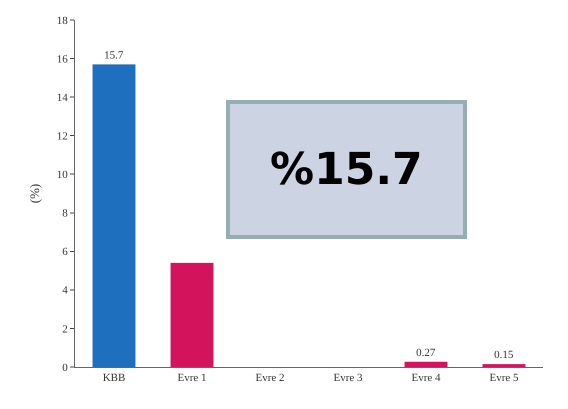 The width and height of the screenshot is (568, 409). Describe the element at coordinates (346, 169) in the screenshot. I see `annotation: %15.7` at that location.